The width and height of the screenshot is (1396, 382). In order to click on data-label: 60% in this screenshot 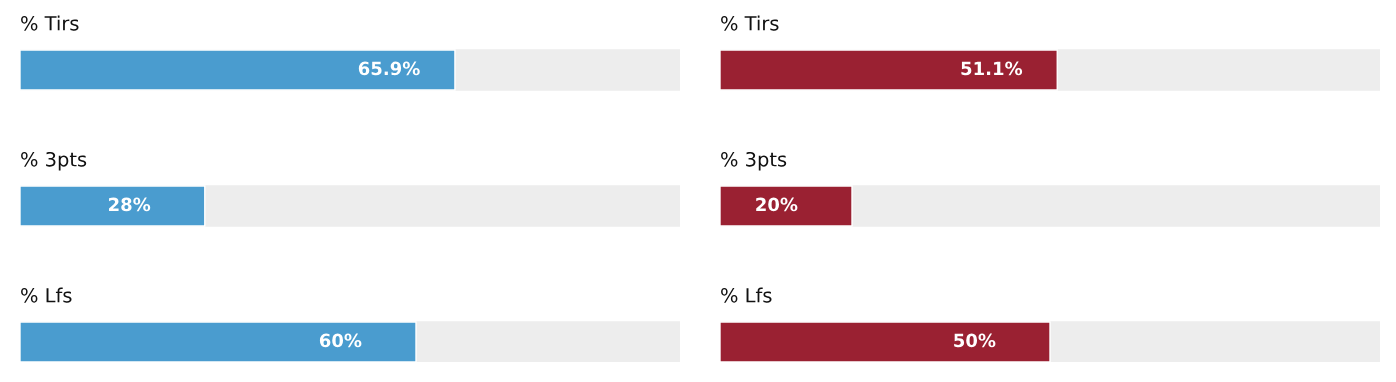, I will do `click(340, 340)`.